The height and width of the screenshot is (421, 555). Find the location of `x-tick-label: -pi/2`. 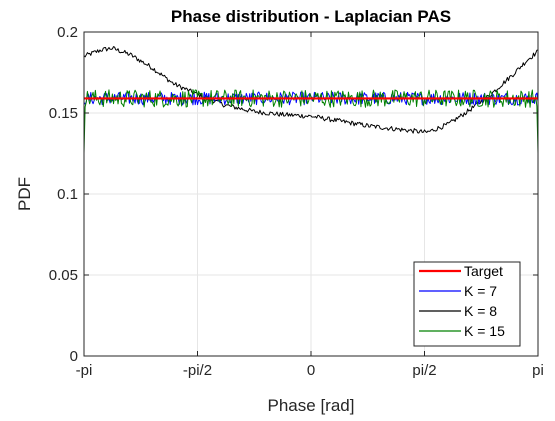

x-tick-label: -pi/2 is located at coordinates (197, 370).